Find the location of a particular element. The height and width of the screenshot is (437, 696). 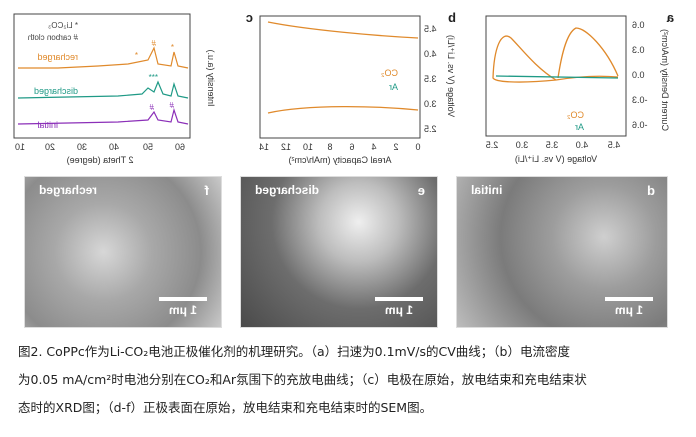

sem-image-initial: d initial 1 μm is located at coordinates (562, 252).